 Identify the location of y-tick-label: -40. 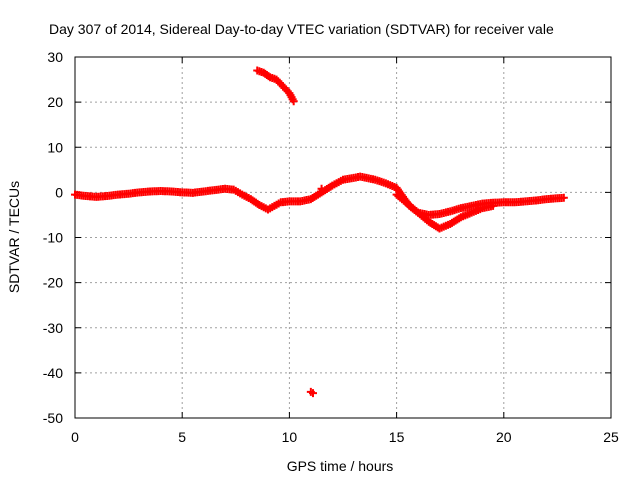
(53, 373).